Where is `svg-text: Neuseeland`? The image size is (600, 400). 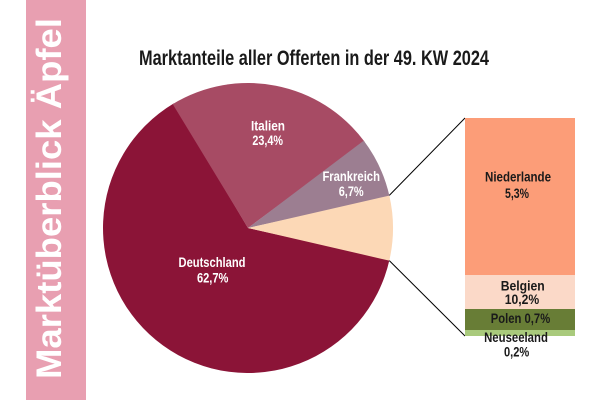 svg-text: Neuseeland is located at coordinates (516, 337).